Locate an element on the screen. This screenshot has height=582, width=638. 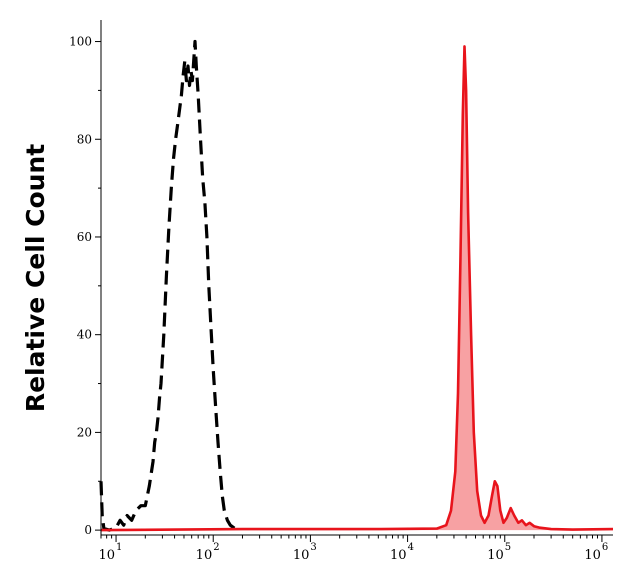
x-tick-exponent: 6 is located at coordinates (605, 547).